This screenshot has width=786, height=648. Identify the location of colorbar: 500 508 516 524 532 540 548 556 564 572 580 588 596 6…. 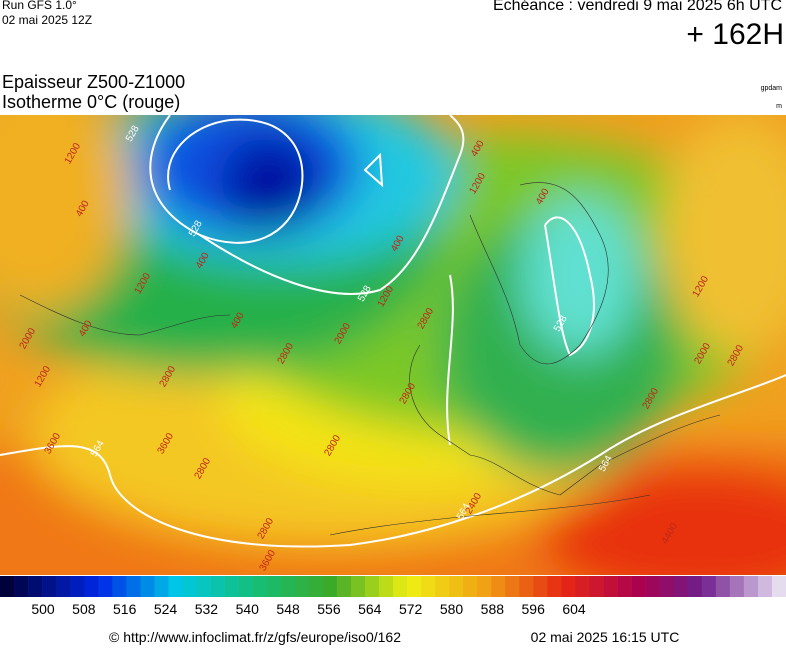
(393, 610).